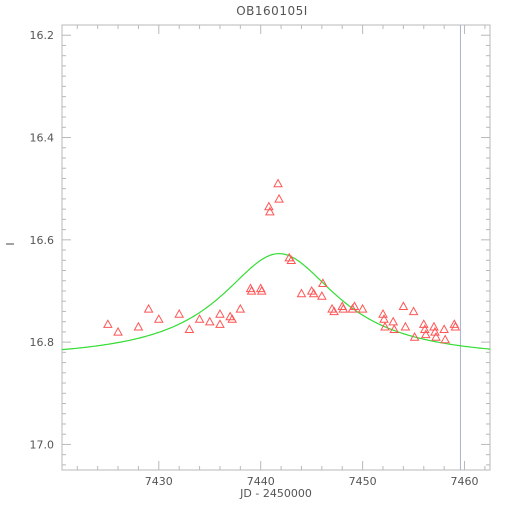 This screenshot has width=510, height=510. I want to click on y-tick-label: 16.6, so click(42, 240).